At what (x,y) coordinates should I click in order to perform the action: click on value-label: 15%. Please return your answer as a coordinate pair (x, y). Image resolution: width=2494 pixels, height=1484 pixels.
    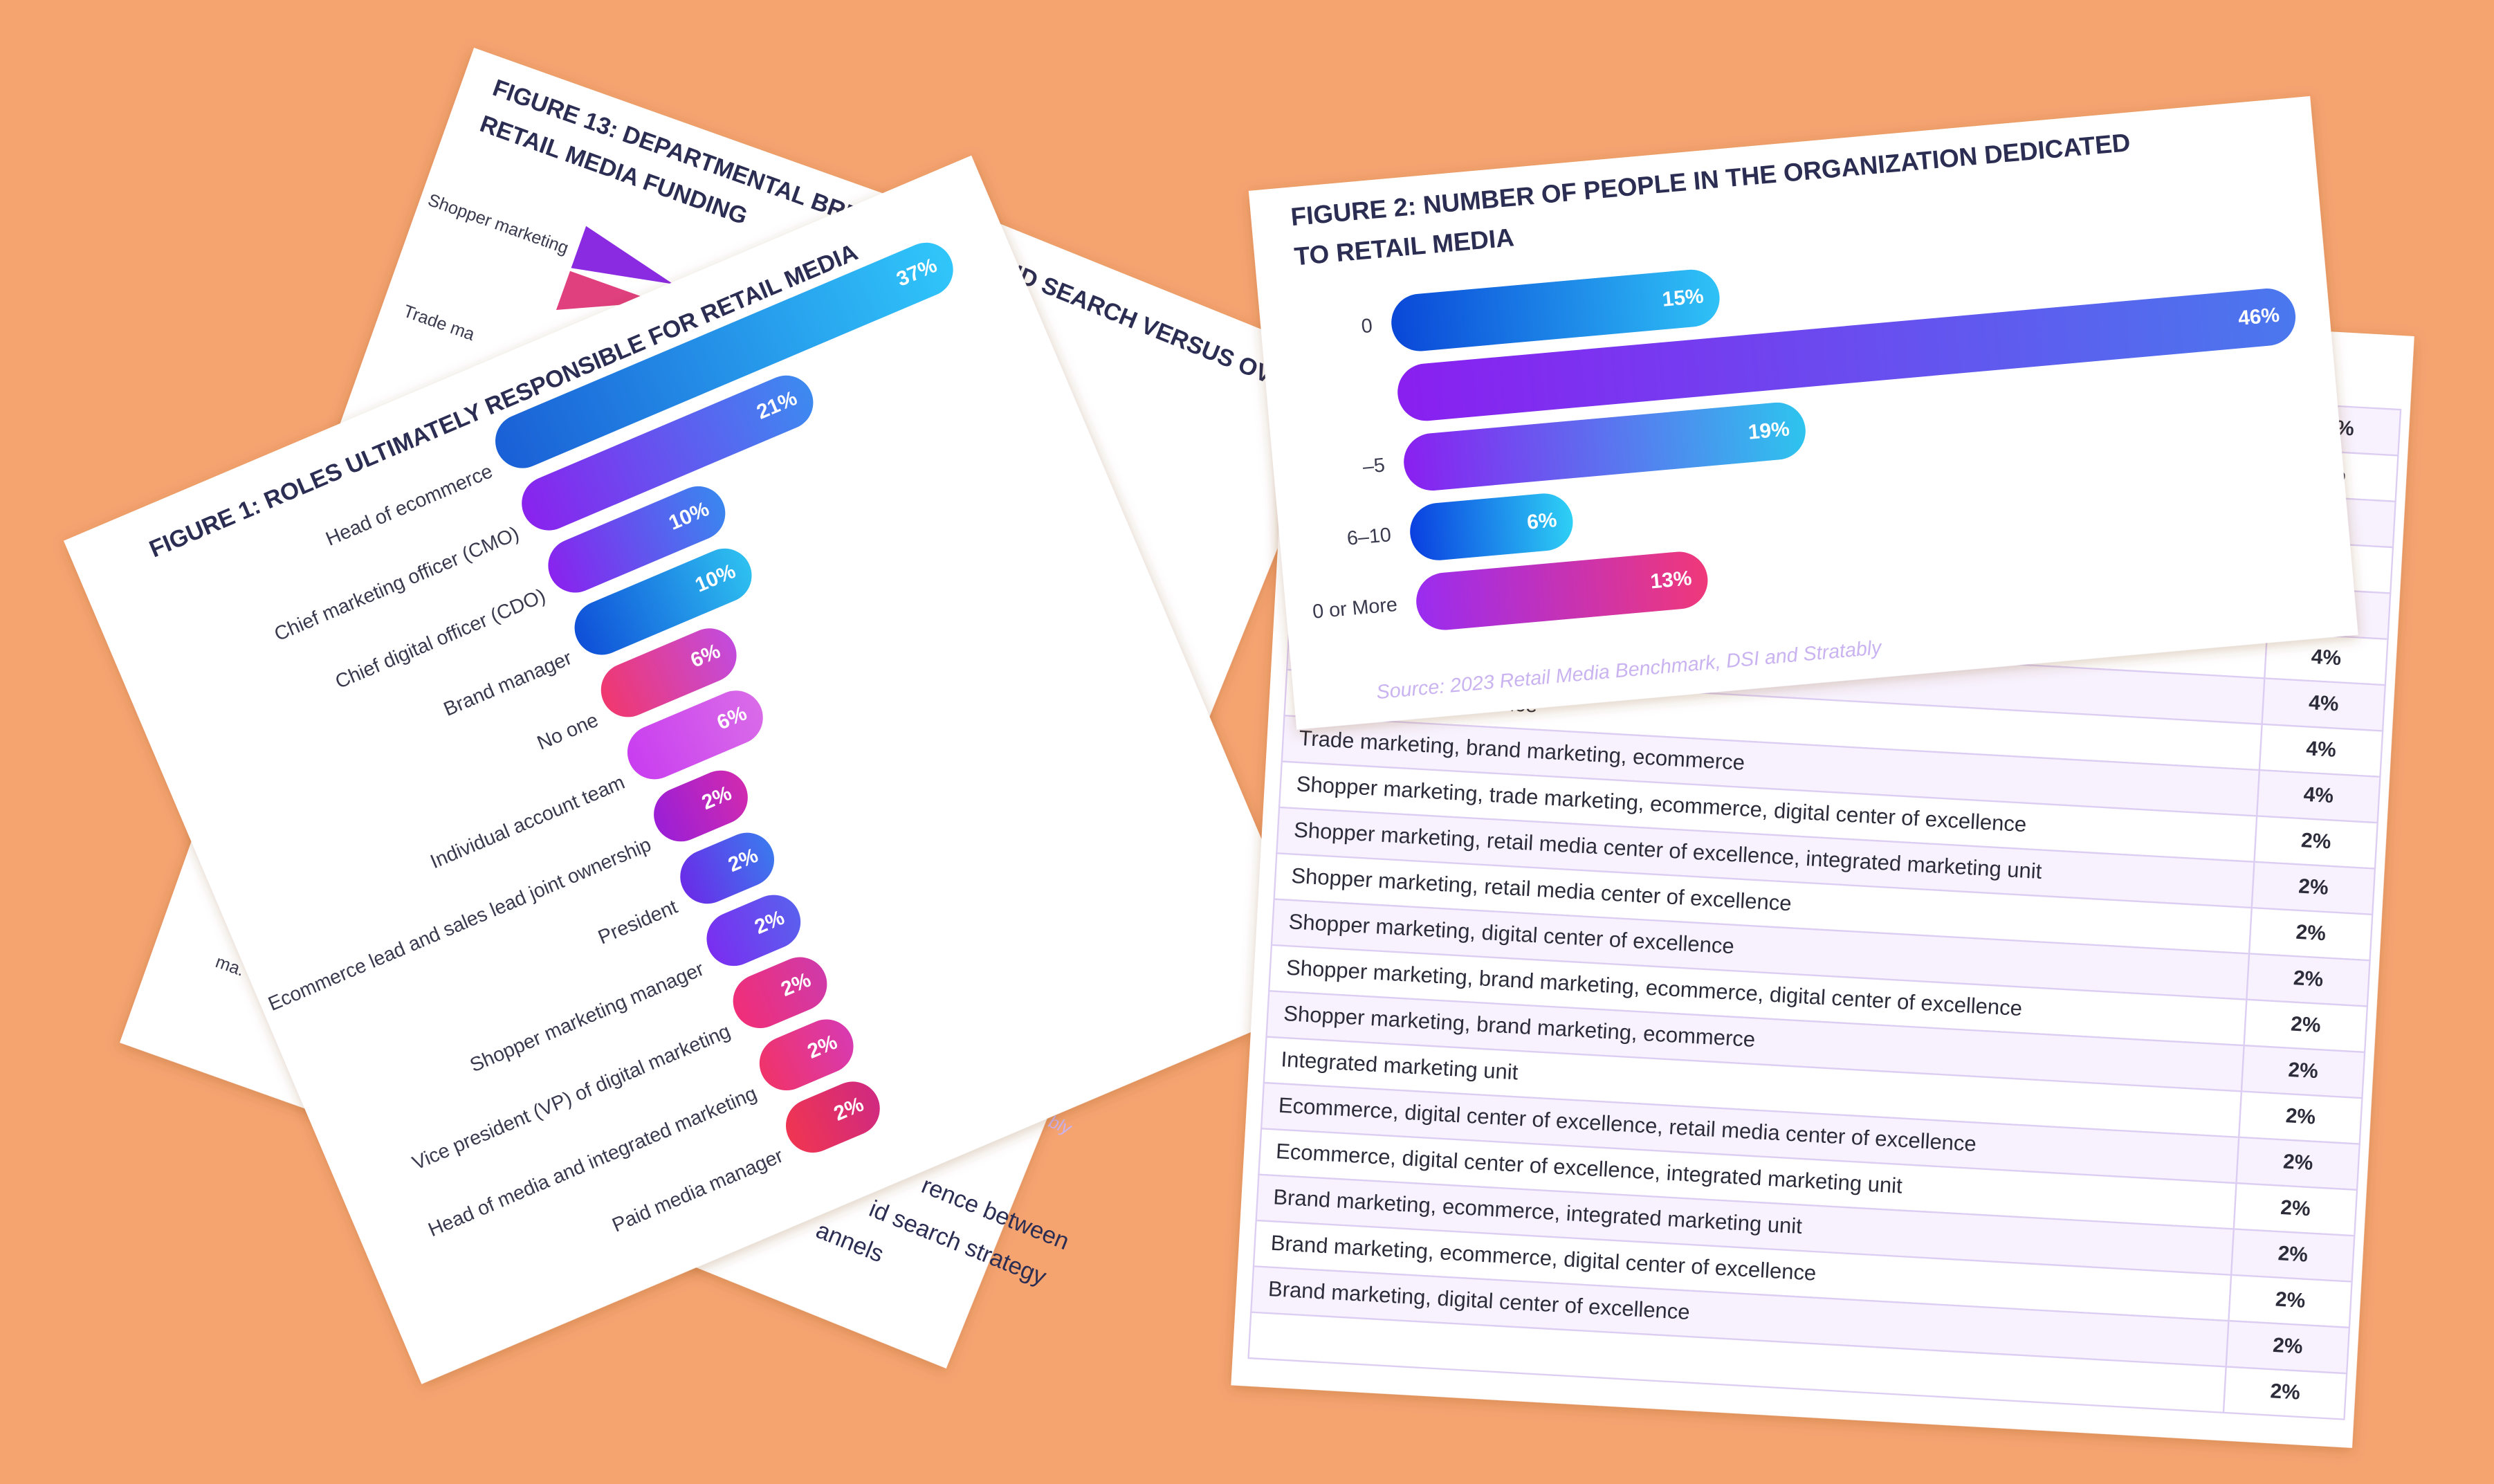
    Looking at the image, I should click on (1682, 298).